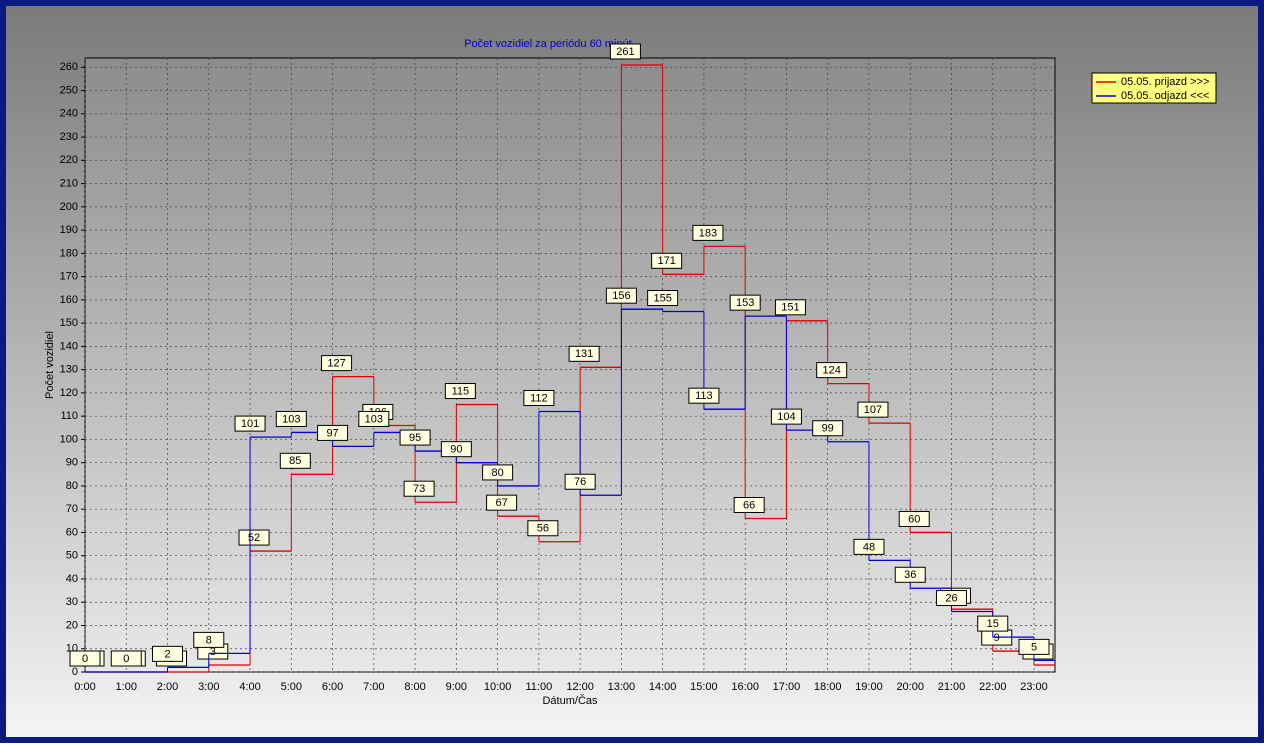 This screenshot has height=748, width=1264. Describe the element at coordinates (69, 90) in the screenshot. I see `y-tick-label: 250` at that location.